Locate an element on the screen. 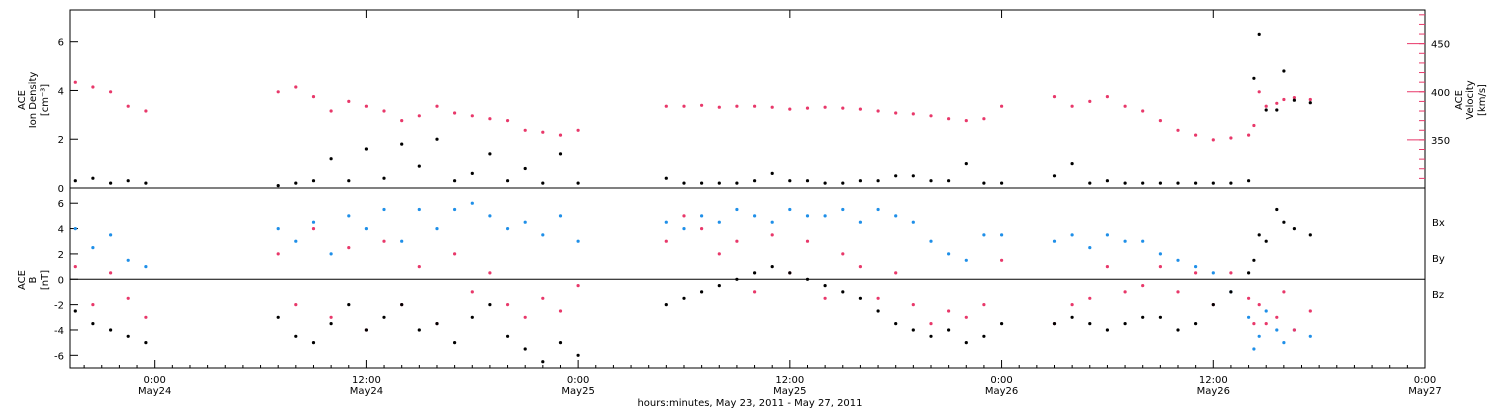  density-axis-title-line2: Ion Density is located at coordinates (33, 100).